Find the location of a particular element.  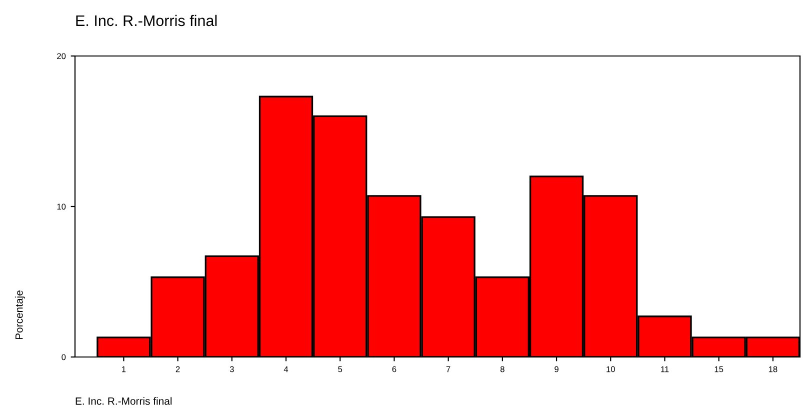

y-tick-label: 0 is located at coordinates (64, 357).